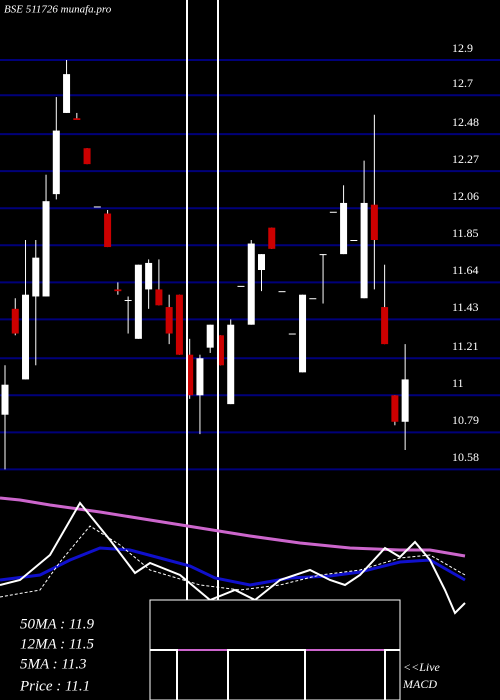  What do you see at coordinates (465, 457) in the screenshot?
I see `y-tick-label: 10.58` at bounding box center [465, 457].